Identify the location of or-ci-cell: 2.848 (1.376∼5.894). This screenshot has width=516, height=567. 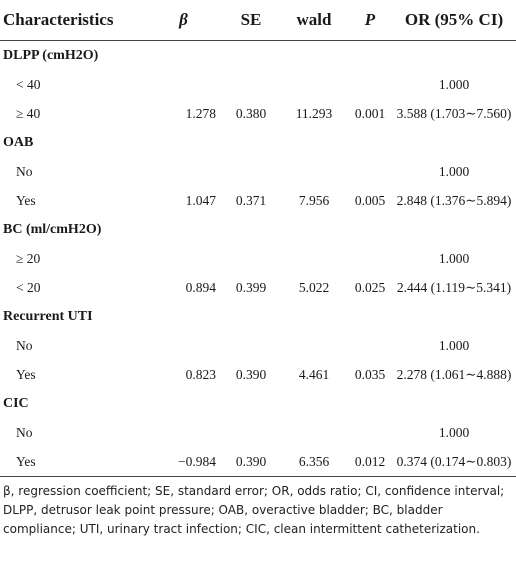
(454, 200).